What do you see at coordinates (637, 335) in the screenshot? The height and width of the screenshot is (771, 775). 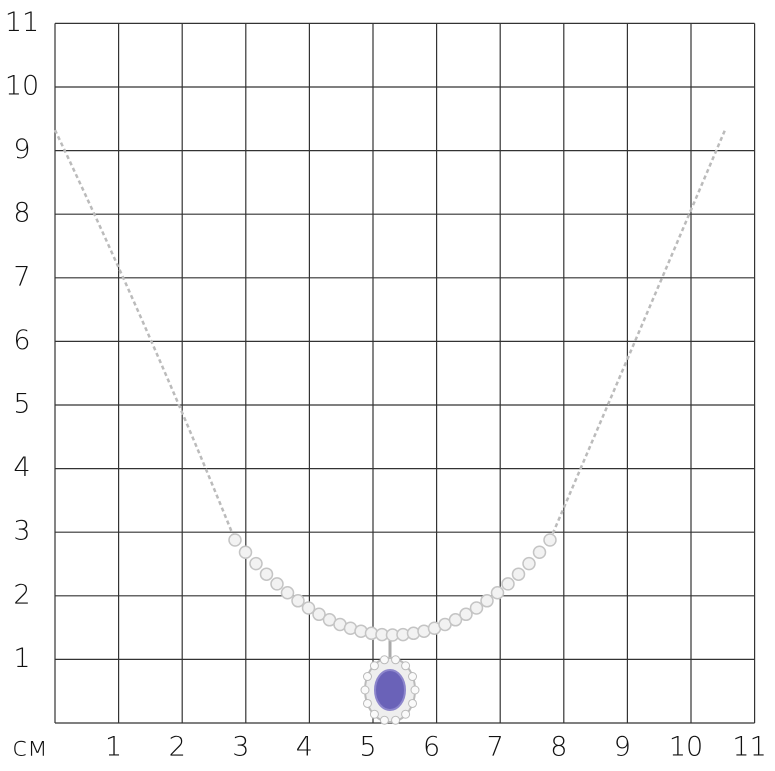 I see `chain-right` at bounding box center [637, 335].